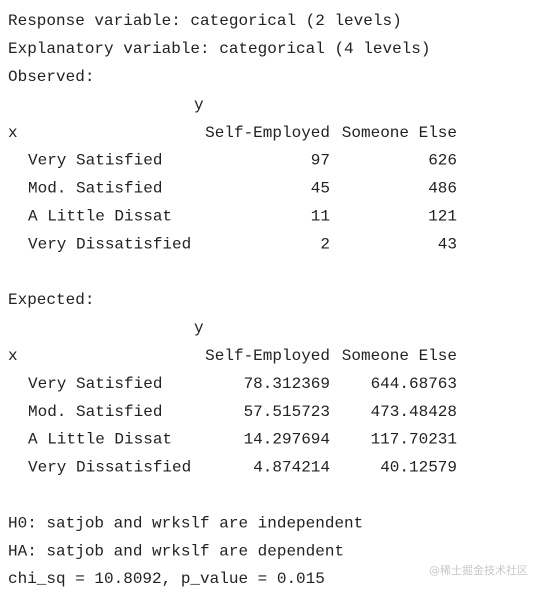  Describe the element at coordinates (414, 384) in the screenshot. I see `cell-value: 644.68763` at that location.